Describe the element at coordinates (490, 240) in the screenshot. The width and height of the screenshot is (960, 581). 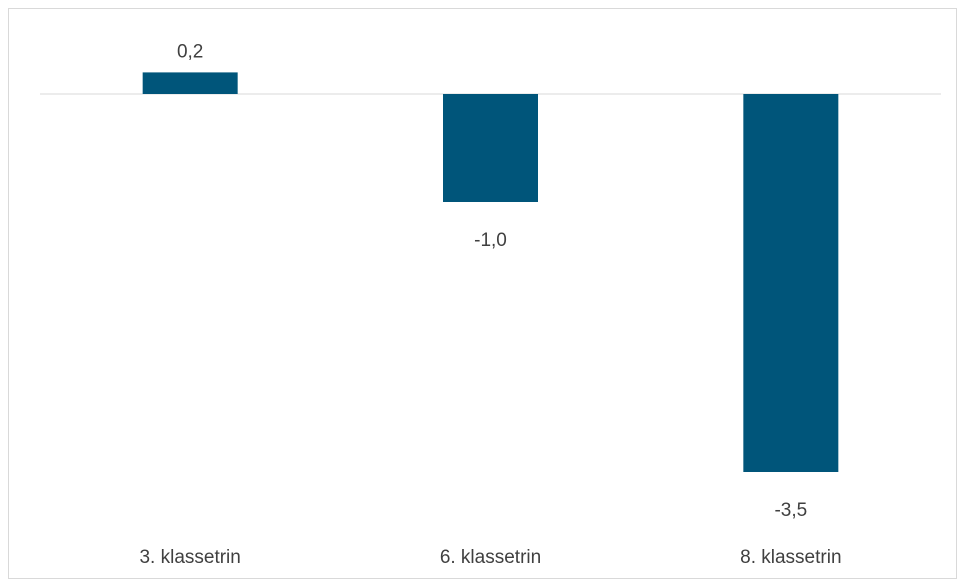
I see `data-label-2: -1,0` at that location.